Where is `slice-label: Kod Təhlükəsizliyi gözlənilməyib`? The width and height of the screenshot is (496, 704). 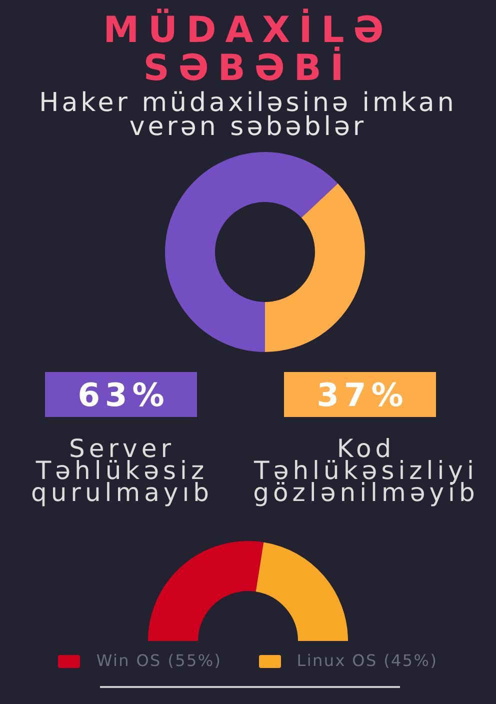 slice-label: Kod Təhlükəsizliyi gözlənilməyib is located at coordinates (366, 470).